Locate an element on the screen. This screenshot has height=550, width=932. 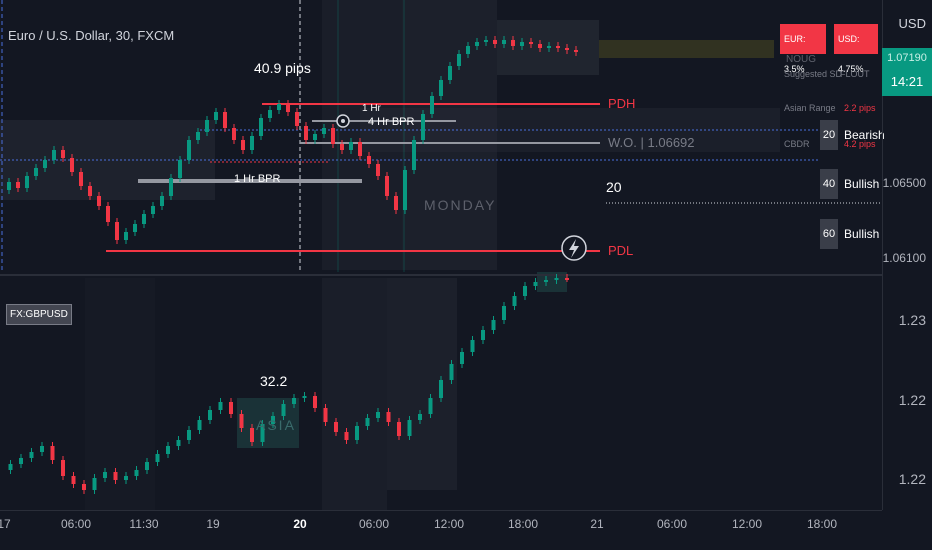
wo-label: W.O. | 1.06692 is located at coordinates (651, 142).